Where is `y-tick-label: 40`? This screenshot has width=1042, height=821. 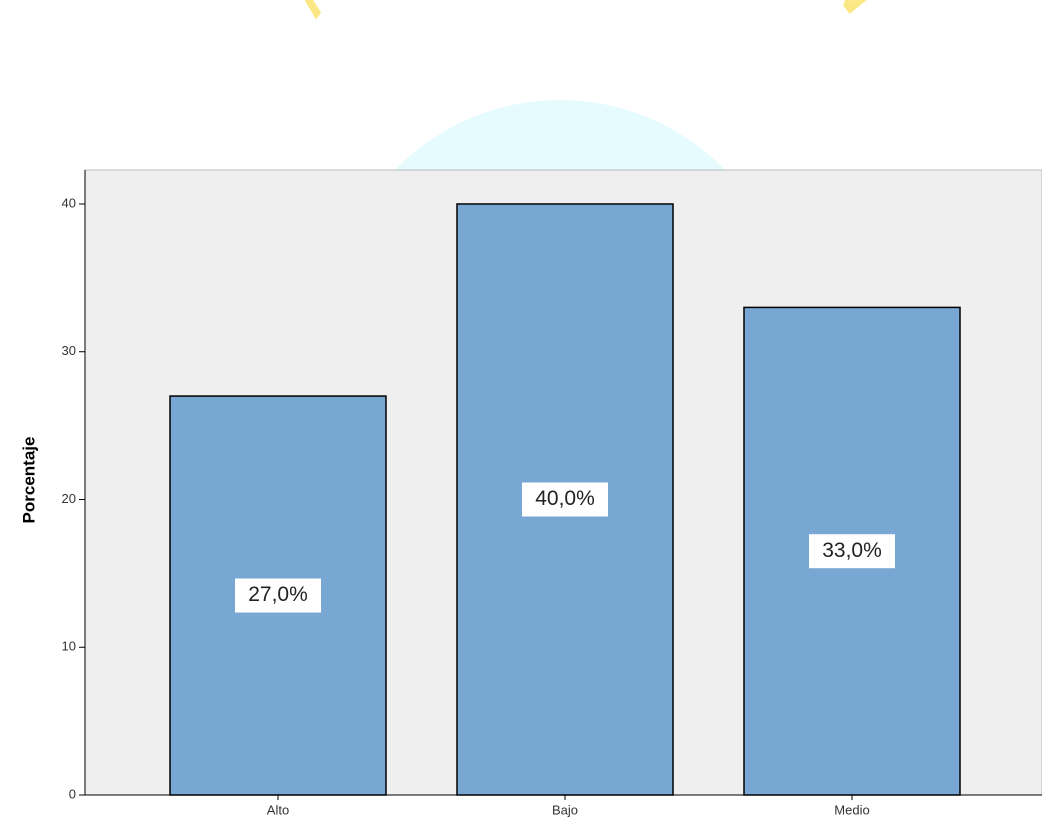
y-tick-label: 40 is located at coordinates (69, 202).